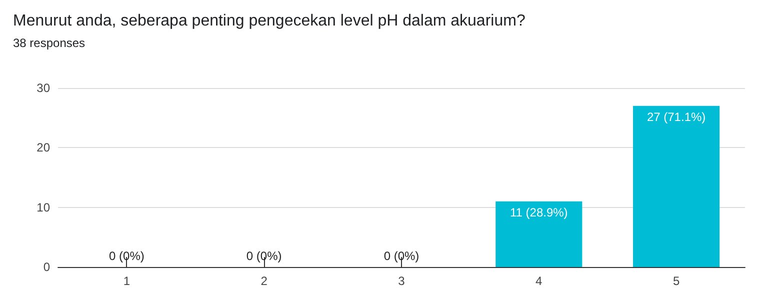  I want to click on x-tick-label: 3, so click(402, 281).